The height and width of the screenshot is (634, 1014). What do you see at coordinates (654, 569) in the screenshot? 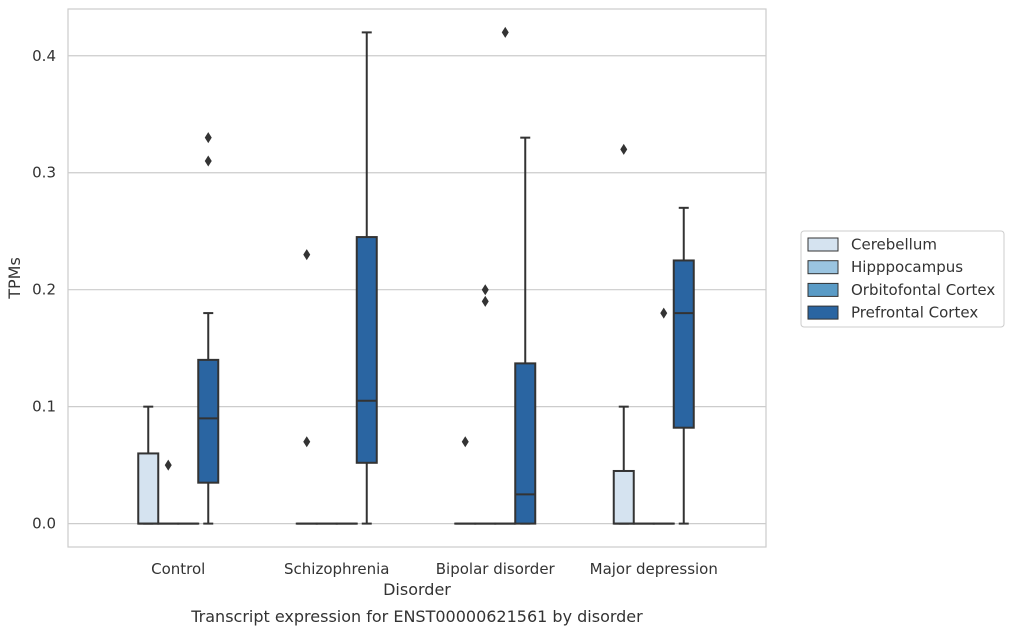
I see `x-tick-label: Major depression` at bounding box center [654, 569].